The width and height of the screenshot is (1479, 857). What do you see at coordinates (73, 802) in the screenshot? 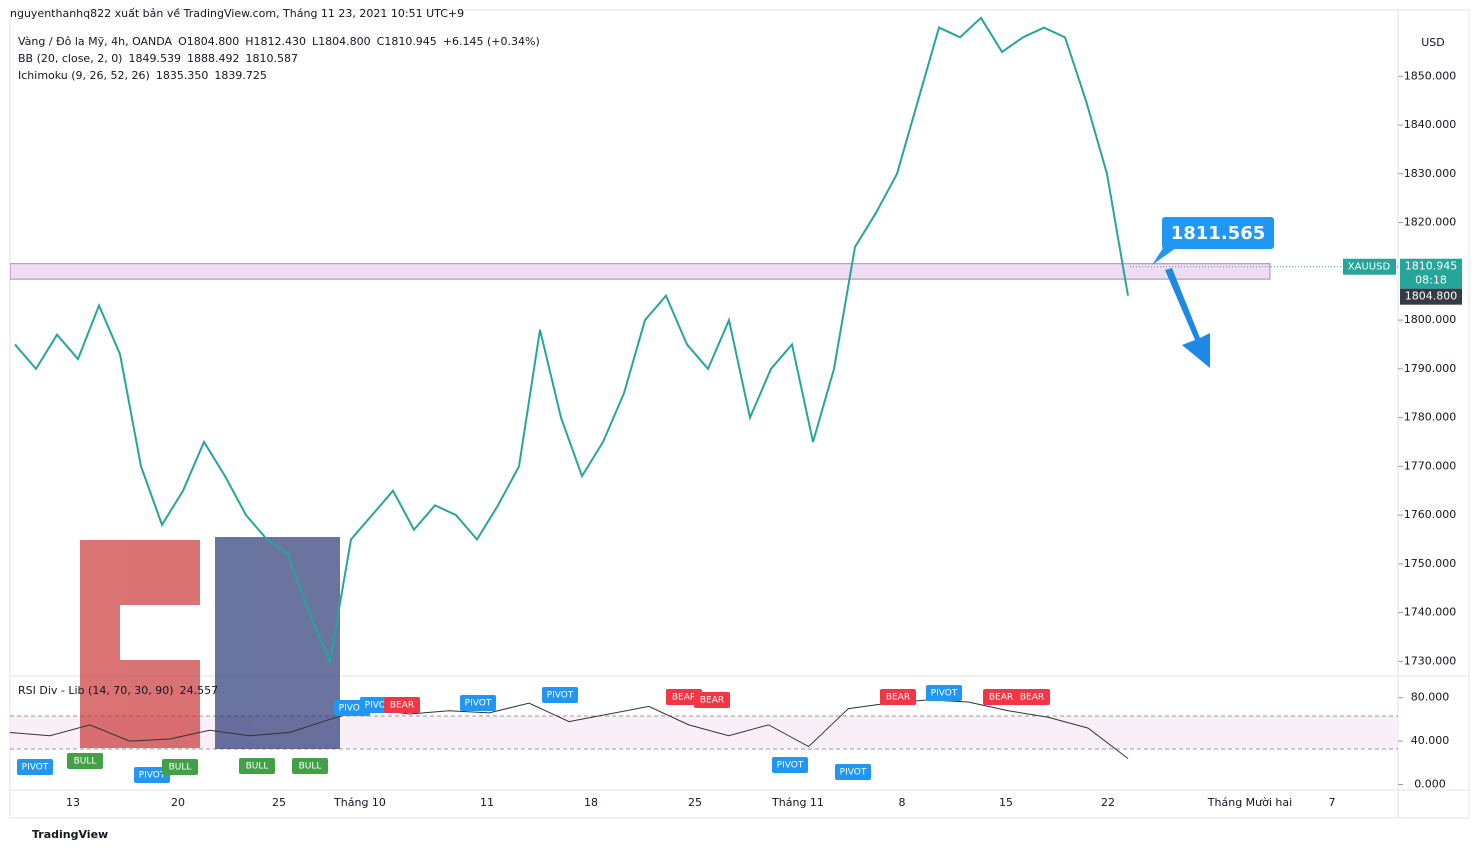
I see `time-label: 13` at bounding box center [73, 802].